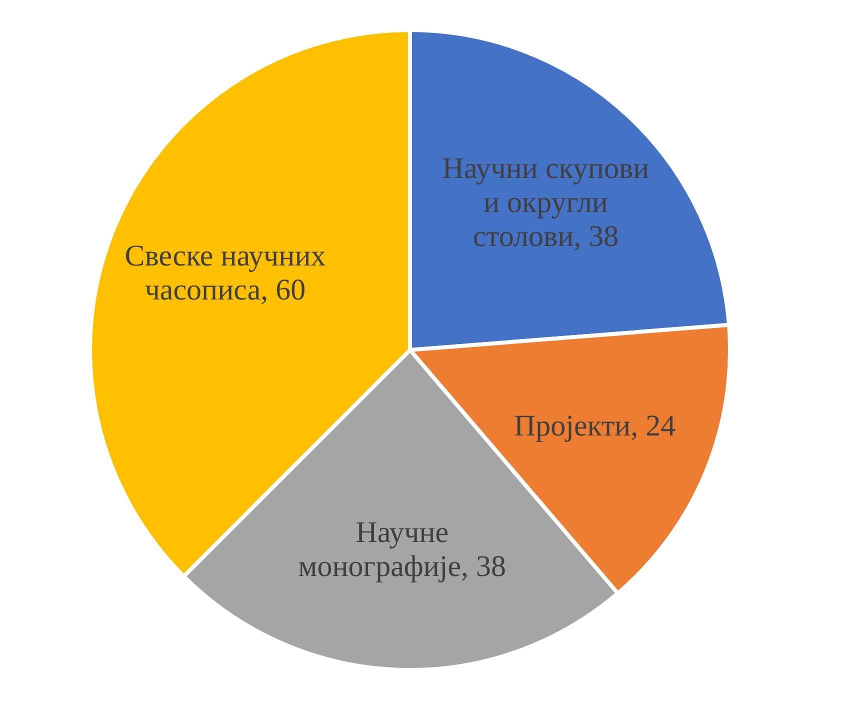 The image size is (843, 701). I want to click on slice-label: Пројекти, 24, so click(595, 426).